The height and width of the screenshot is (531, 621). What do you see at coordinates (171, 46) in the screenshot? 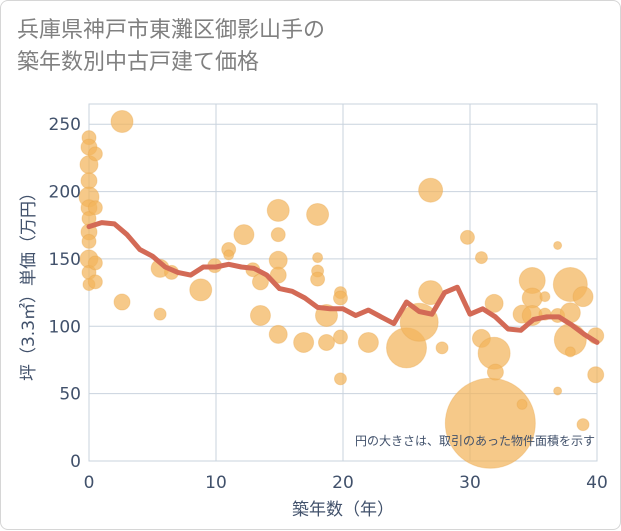
I see `chart-title: 兵庫県神戸市東灘区御影山手の 築年数別中古戸建て価格` at bounding box center [171, 46].